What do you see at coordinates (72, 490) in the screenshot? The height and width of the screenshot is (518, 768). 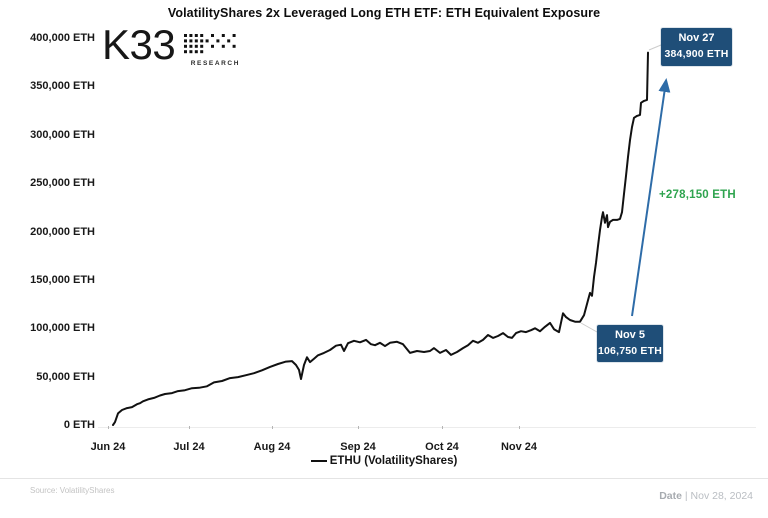 I see `source-note: Source: VolatilityShares` at bounding box center [72, 490].